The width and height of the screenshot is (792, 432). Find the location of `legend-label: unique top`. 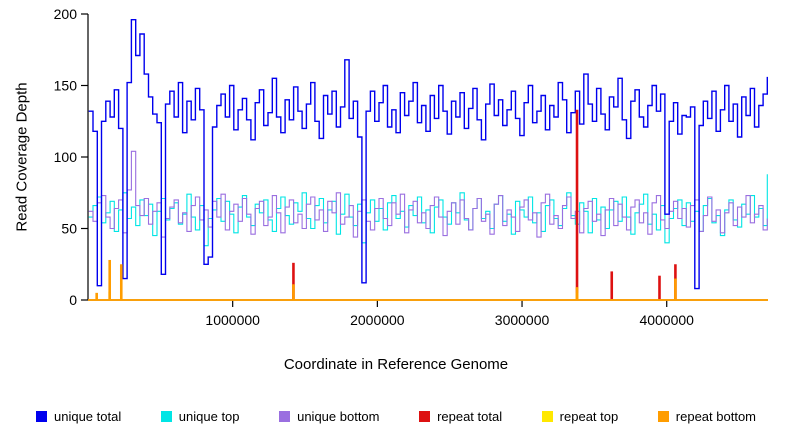

legend-label: unique top is located at coordinates (209, 416).